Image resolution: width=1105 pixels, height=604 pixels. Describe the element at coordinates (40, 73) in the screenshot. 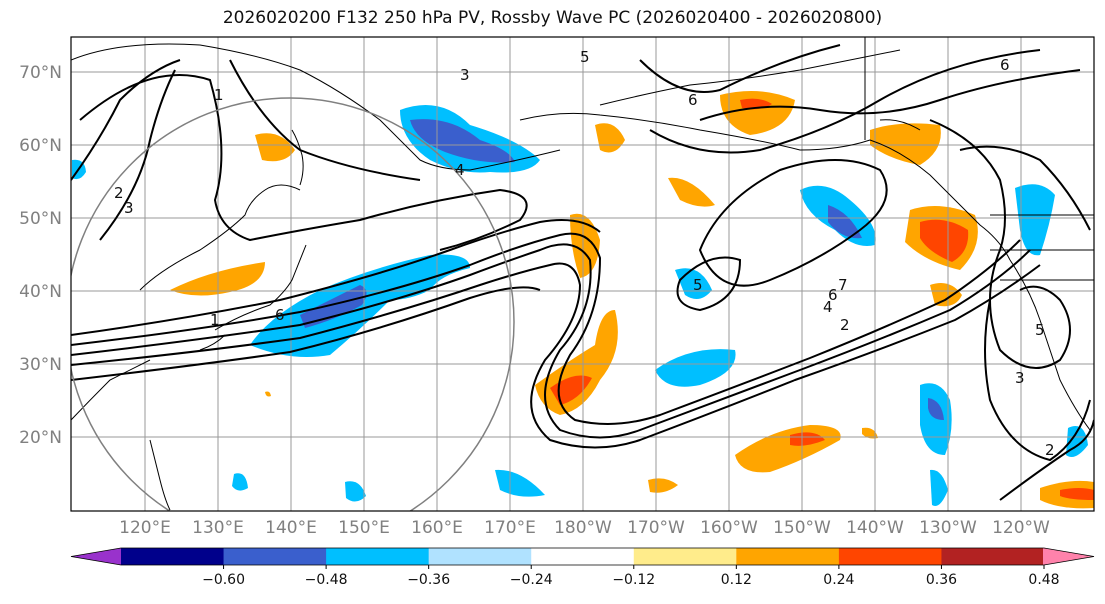

I see `lat-label: 70°N` at that location.